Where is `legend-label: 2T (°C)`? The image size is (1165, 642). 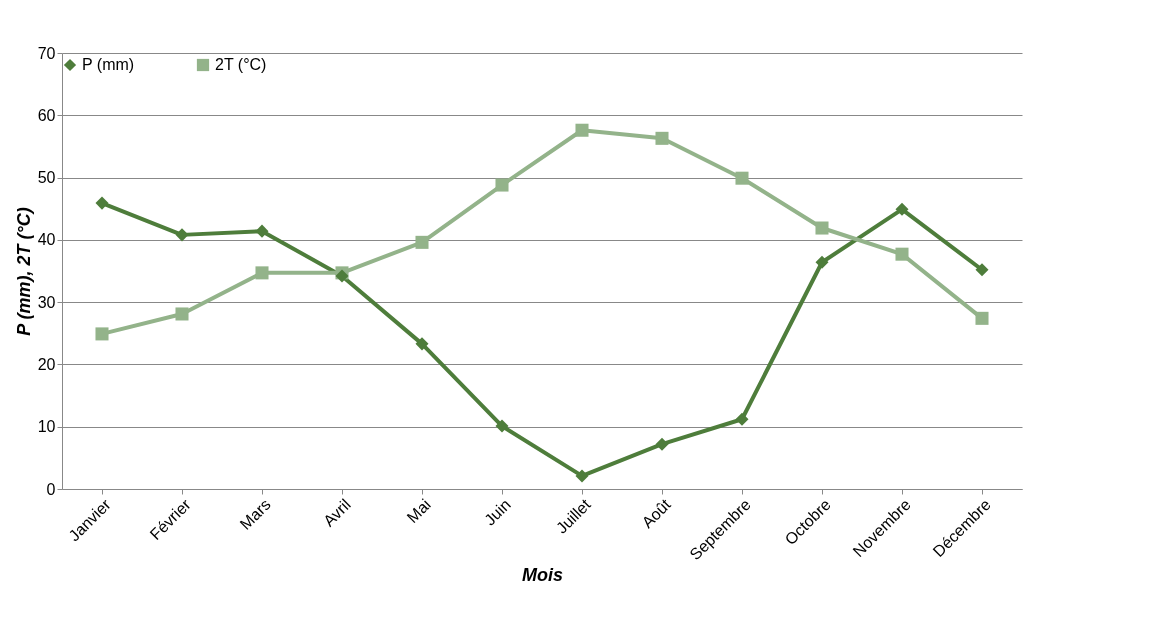 legend-label: 2T (°C) is located at coordinates (241, 64).